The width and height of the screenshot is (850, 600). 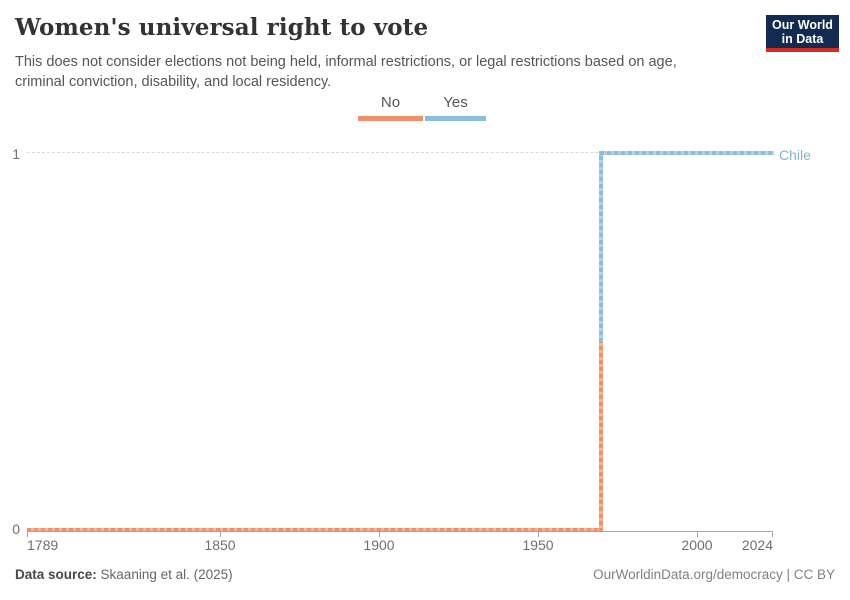 I want to click on series-segment-yes-horizontal, so click(x=687, y=153).